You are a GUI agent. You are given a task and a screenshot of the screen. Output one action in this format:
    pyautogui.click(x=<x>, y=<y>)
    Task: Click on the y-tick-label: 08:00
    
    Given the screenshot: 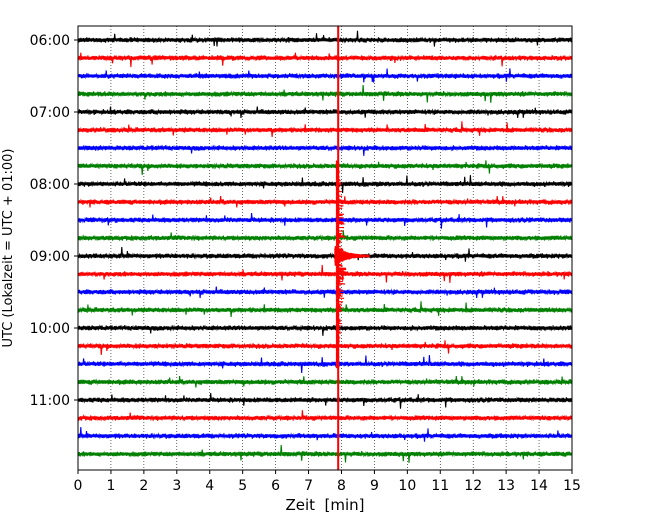 What is the action you would take?
    pyautogui.click(x=50, y=185)
    